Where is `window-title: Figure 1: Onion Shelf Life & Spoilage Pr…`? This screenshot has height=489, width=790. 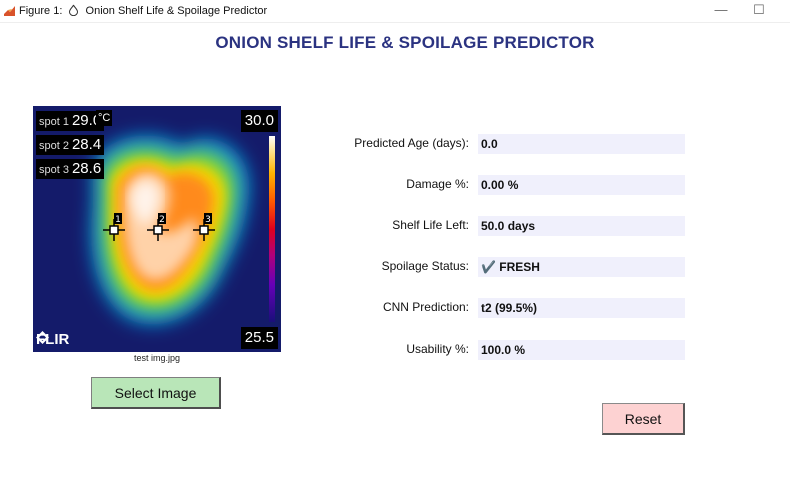
window-title: Figure 1: Onion Shelf Life & Spoilage Pr… is located at coordinates (143, 10).